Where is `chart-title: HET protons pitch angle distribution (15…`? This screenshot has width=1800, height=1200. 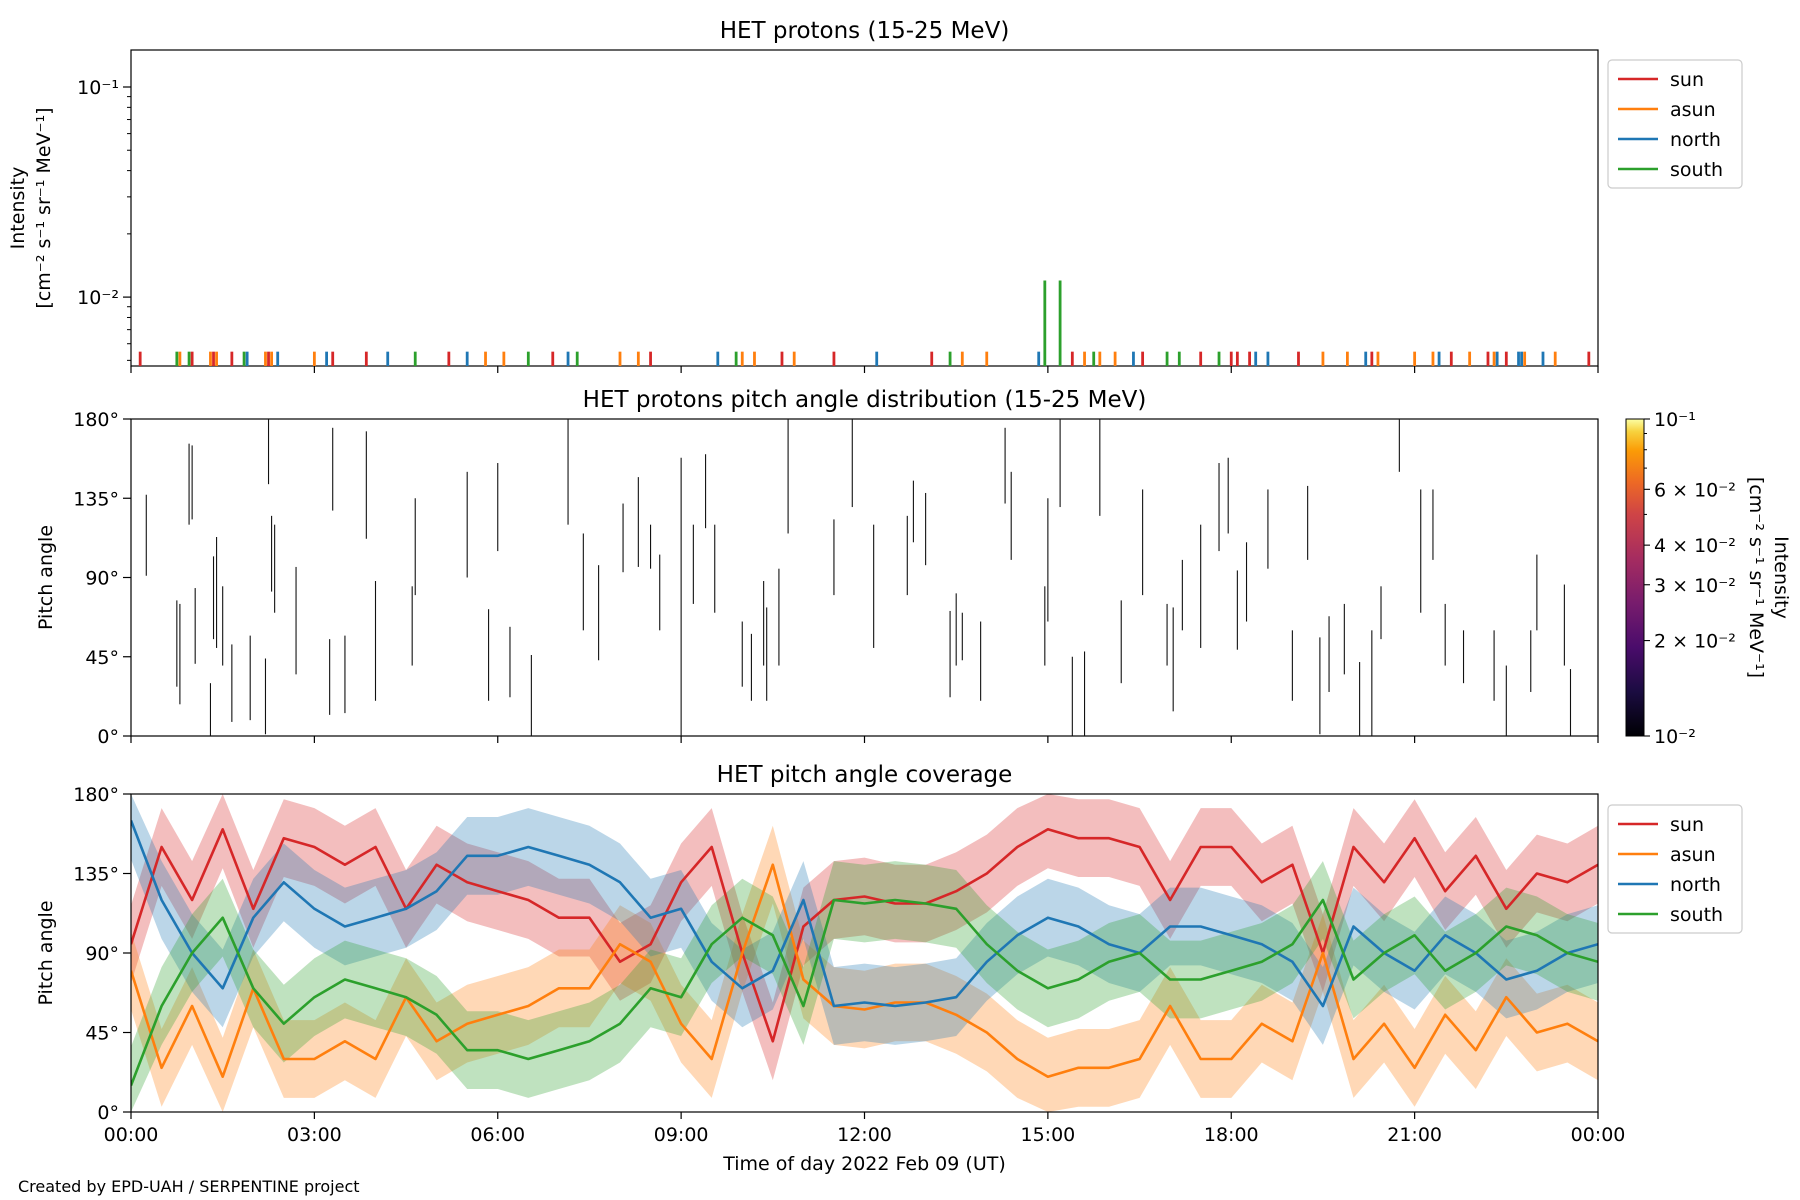 chart-title: HET protons pitch angle distribution (15… is located at coordinates (865, 400).